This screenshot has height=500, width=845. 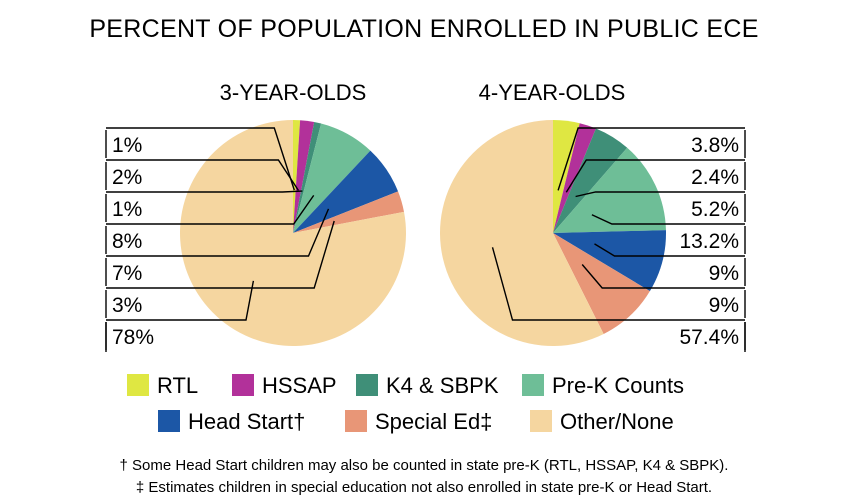 I want to click on data-label-special-ed-3yo: 3%, so click(x=127, y=305).